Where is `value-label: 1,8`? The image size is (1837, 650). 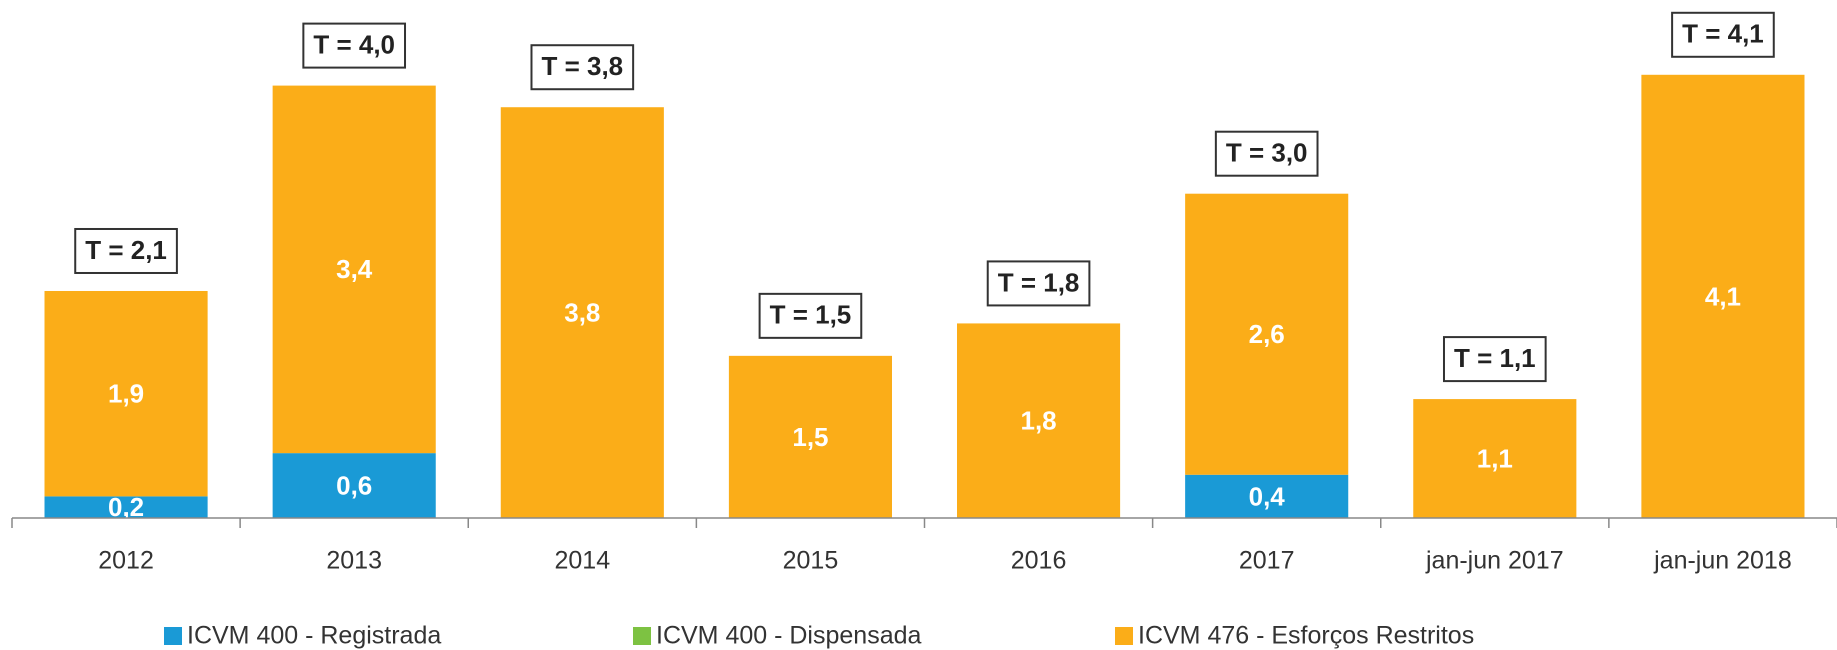
value-label: 1,8 is located at coordinates (1038, 421).